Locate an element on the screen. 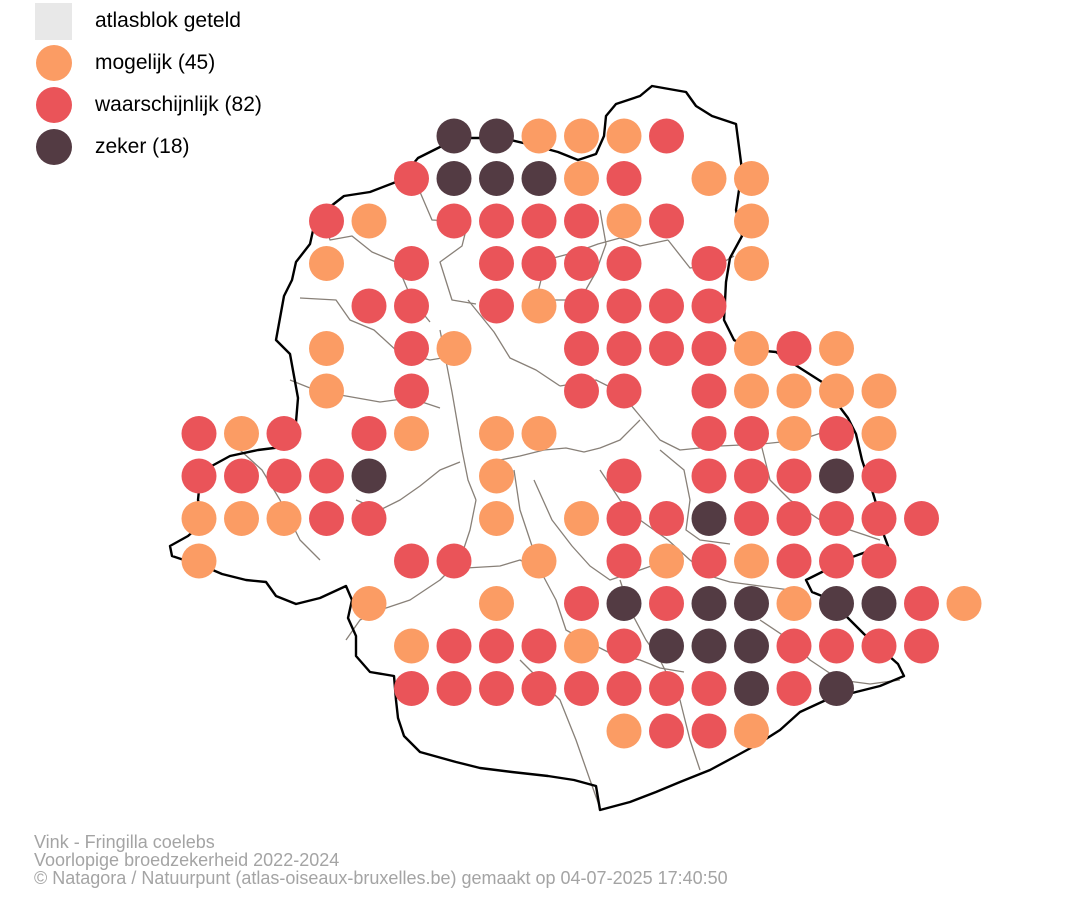  map-subtitle: Voorlopige broedzekerheid 2022-2024 is located at coordinates (187, 860).